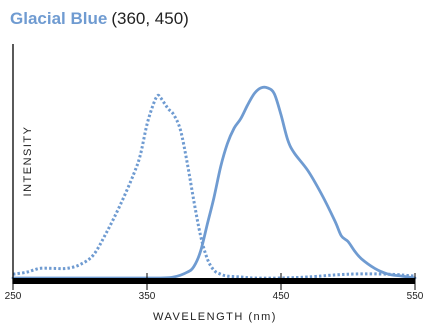 The width and height of the screenshot is (424, 324). Describe the element at coordinates (415, 296) in the screenshot. I see `x-tick-label-550: 550` at that location.